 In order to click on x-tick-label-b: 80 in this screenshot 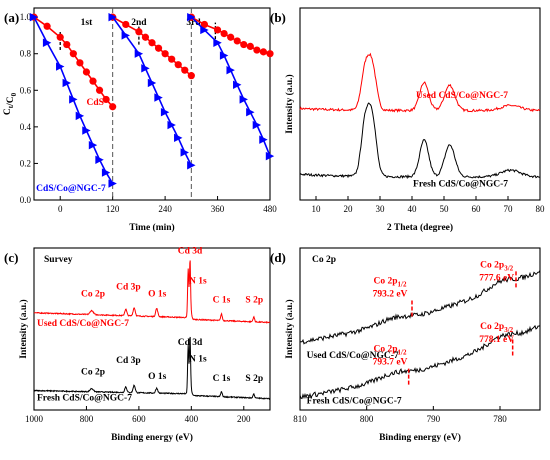, I will do `click(541, 209)`.